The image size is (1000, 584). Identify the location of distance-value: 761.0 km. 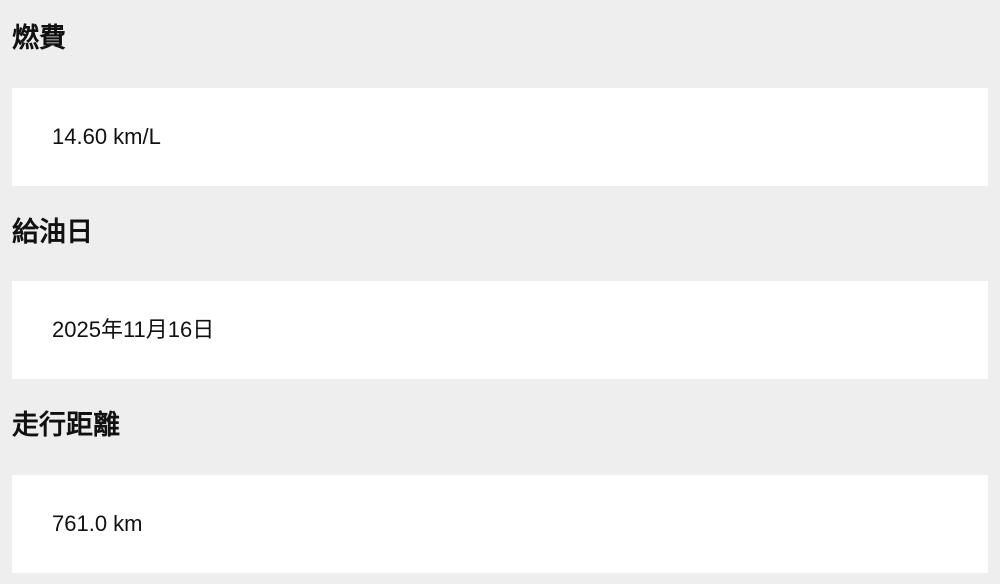
(97, 523).